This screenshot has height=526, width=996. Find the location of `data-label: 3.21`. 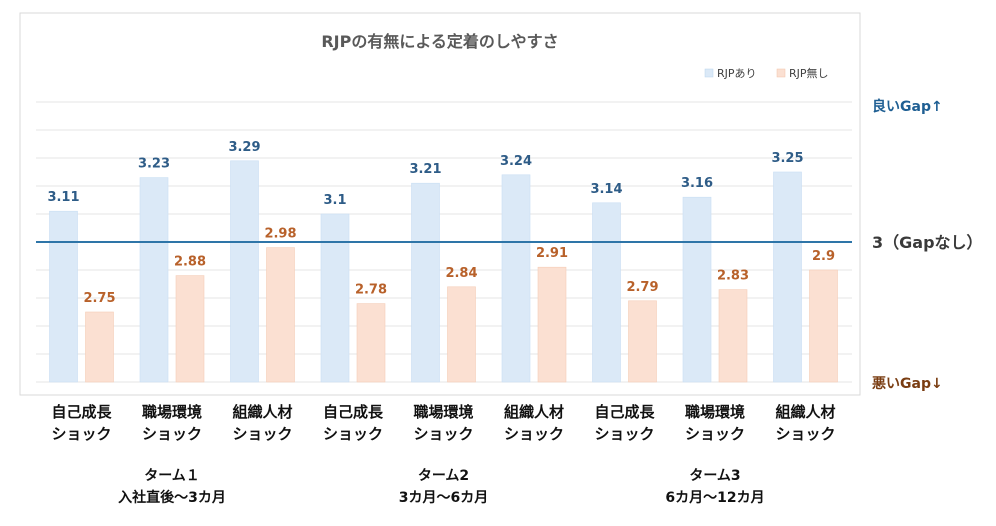

data-label: 3.21 is located at coordinates (425, 169).